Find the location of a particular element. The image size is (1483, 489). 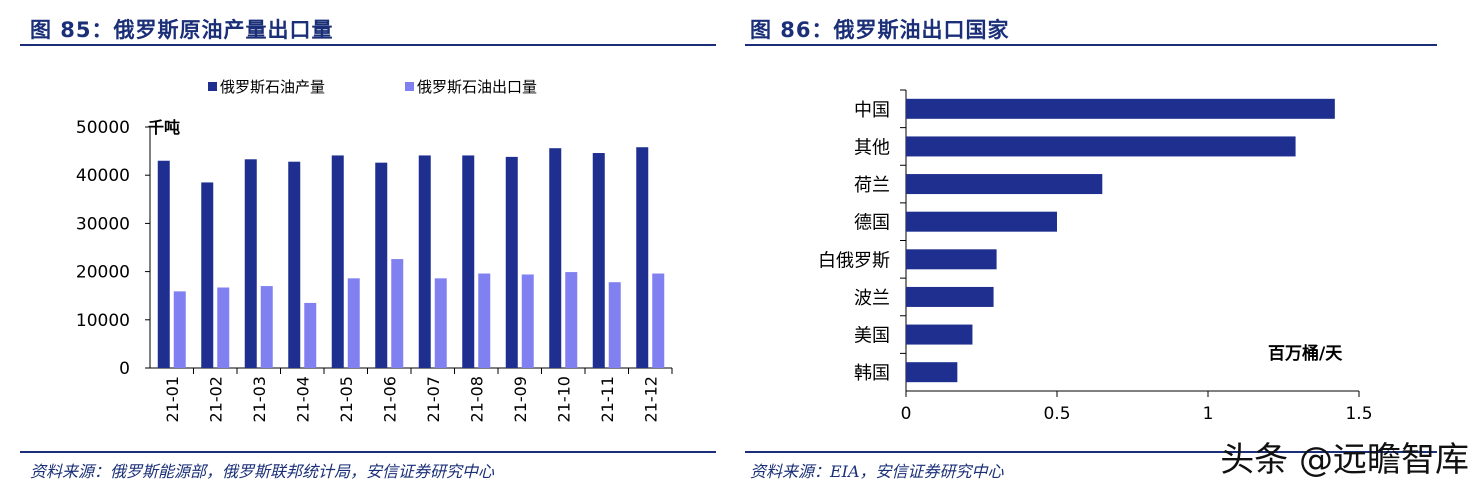

y-tick-label: 20000 is located at coordinates (103, 273).